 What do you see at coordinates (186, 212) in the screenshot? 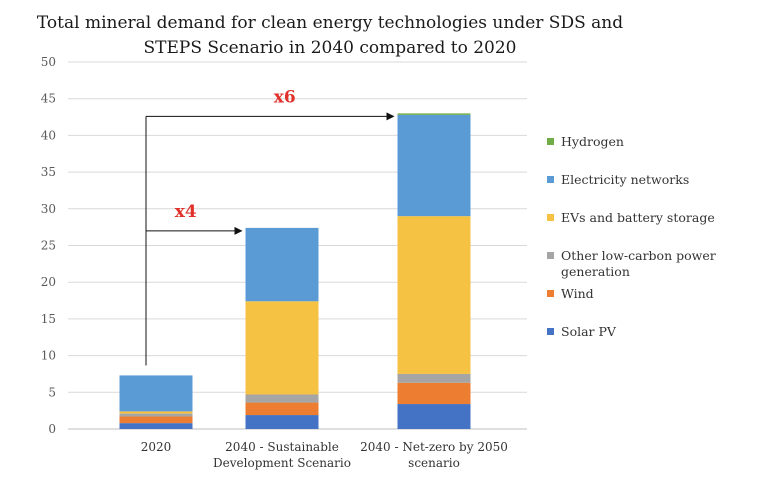
I see `annotation-label: x4` at bounding box center [186, 212].